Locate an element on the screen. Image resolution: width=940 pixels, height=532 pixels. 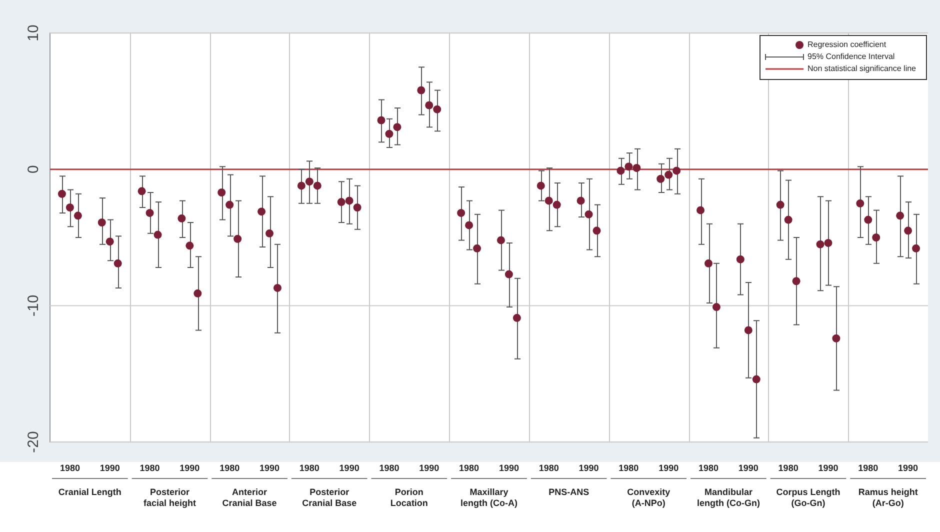
text: Ramus height (Ar-Go) is located at coordinates (888, 497).